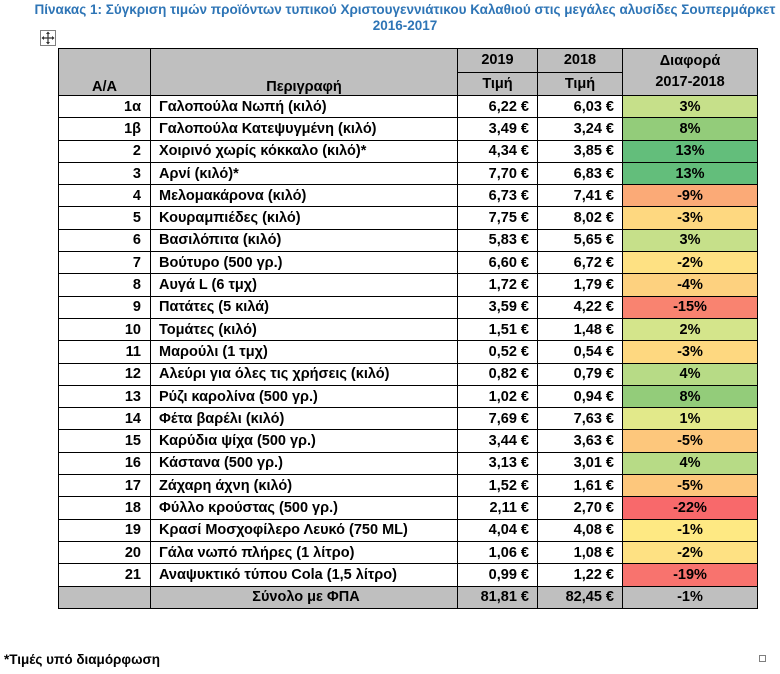 The height and width of the screenshot is (674, 780). I want to click on product-description: Ζάχαρη άχνη (κιλό), so click(304, 486).